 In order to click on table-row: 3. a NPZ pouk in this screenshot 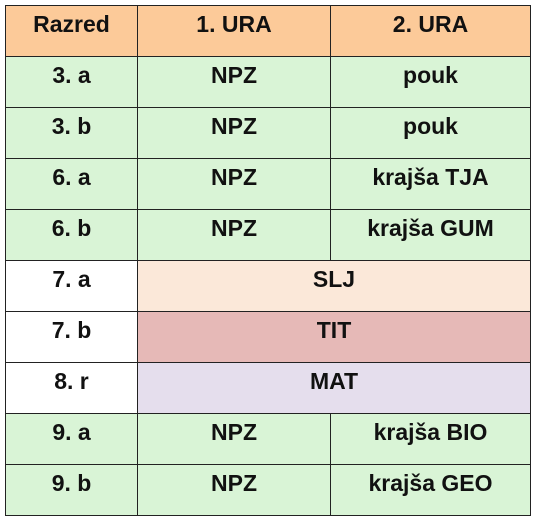, I will do `click(268, 82)`.